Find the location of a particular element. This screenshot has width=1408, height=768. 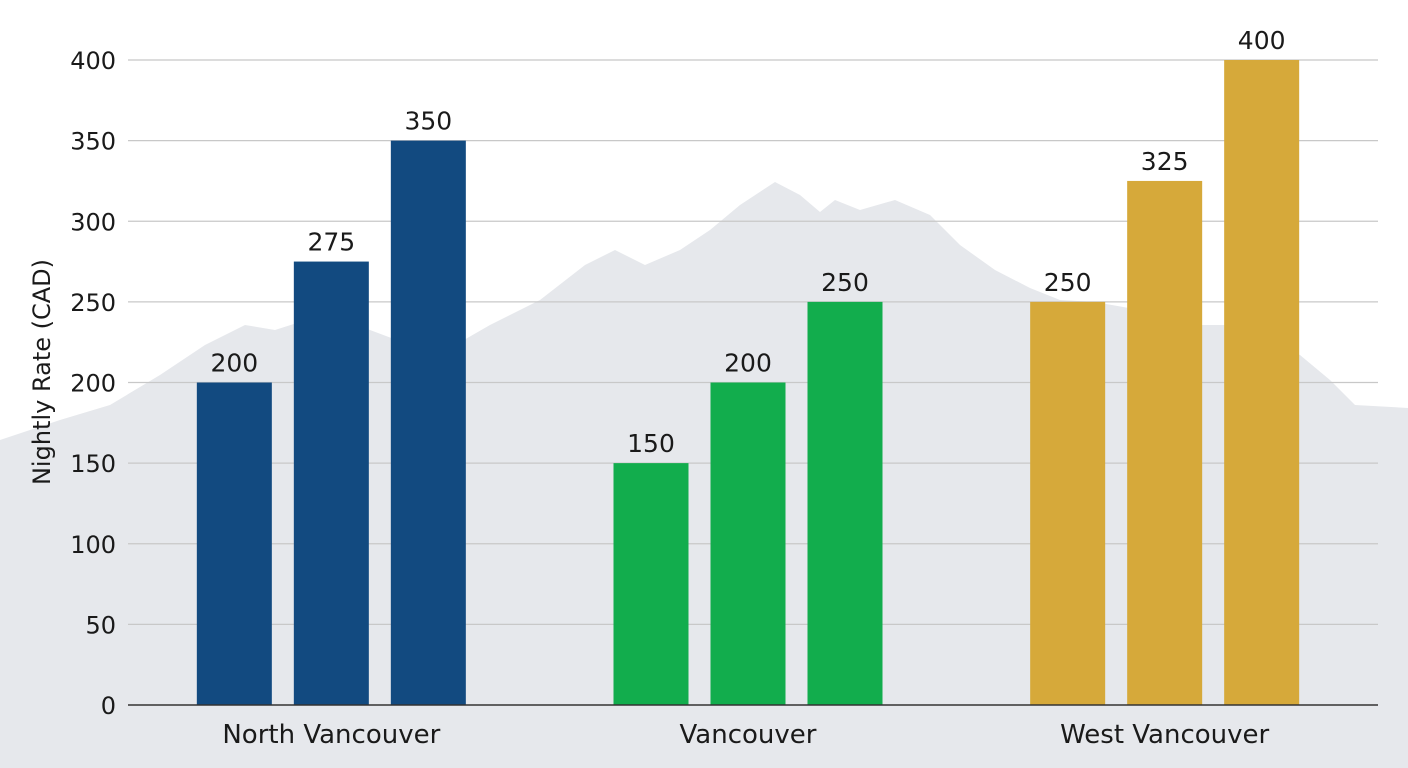

y-tick-label-250: 250 is located at coordinates (93, 303).